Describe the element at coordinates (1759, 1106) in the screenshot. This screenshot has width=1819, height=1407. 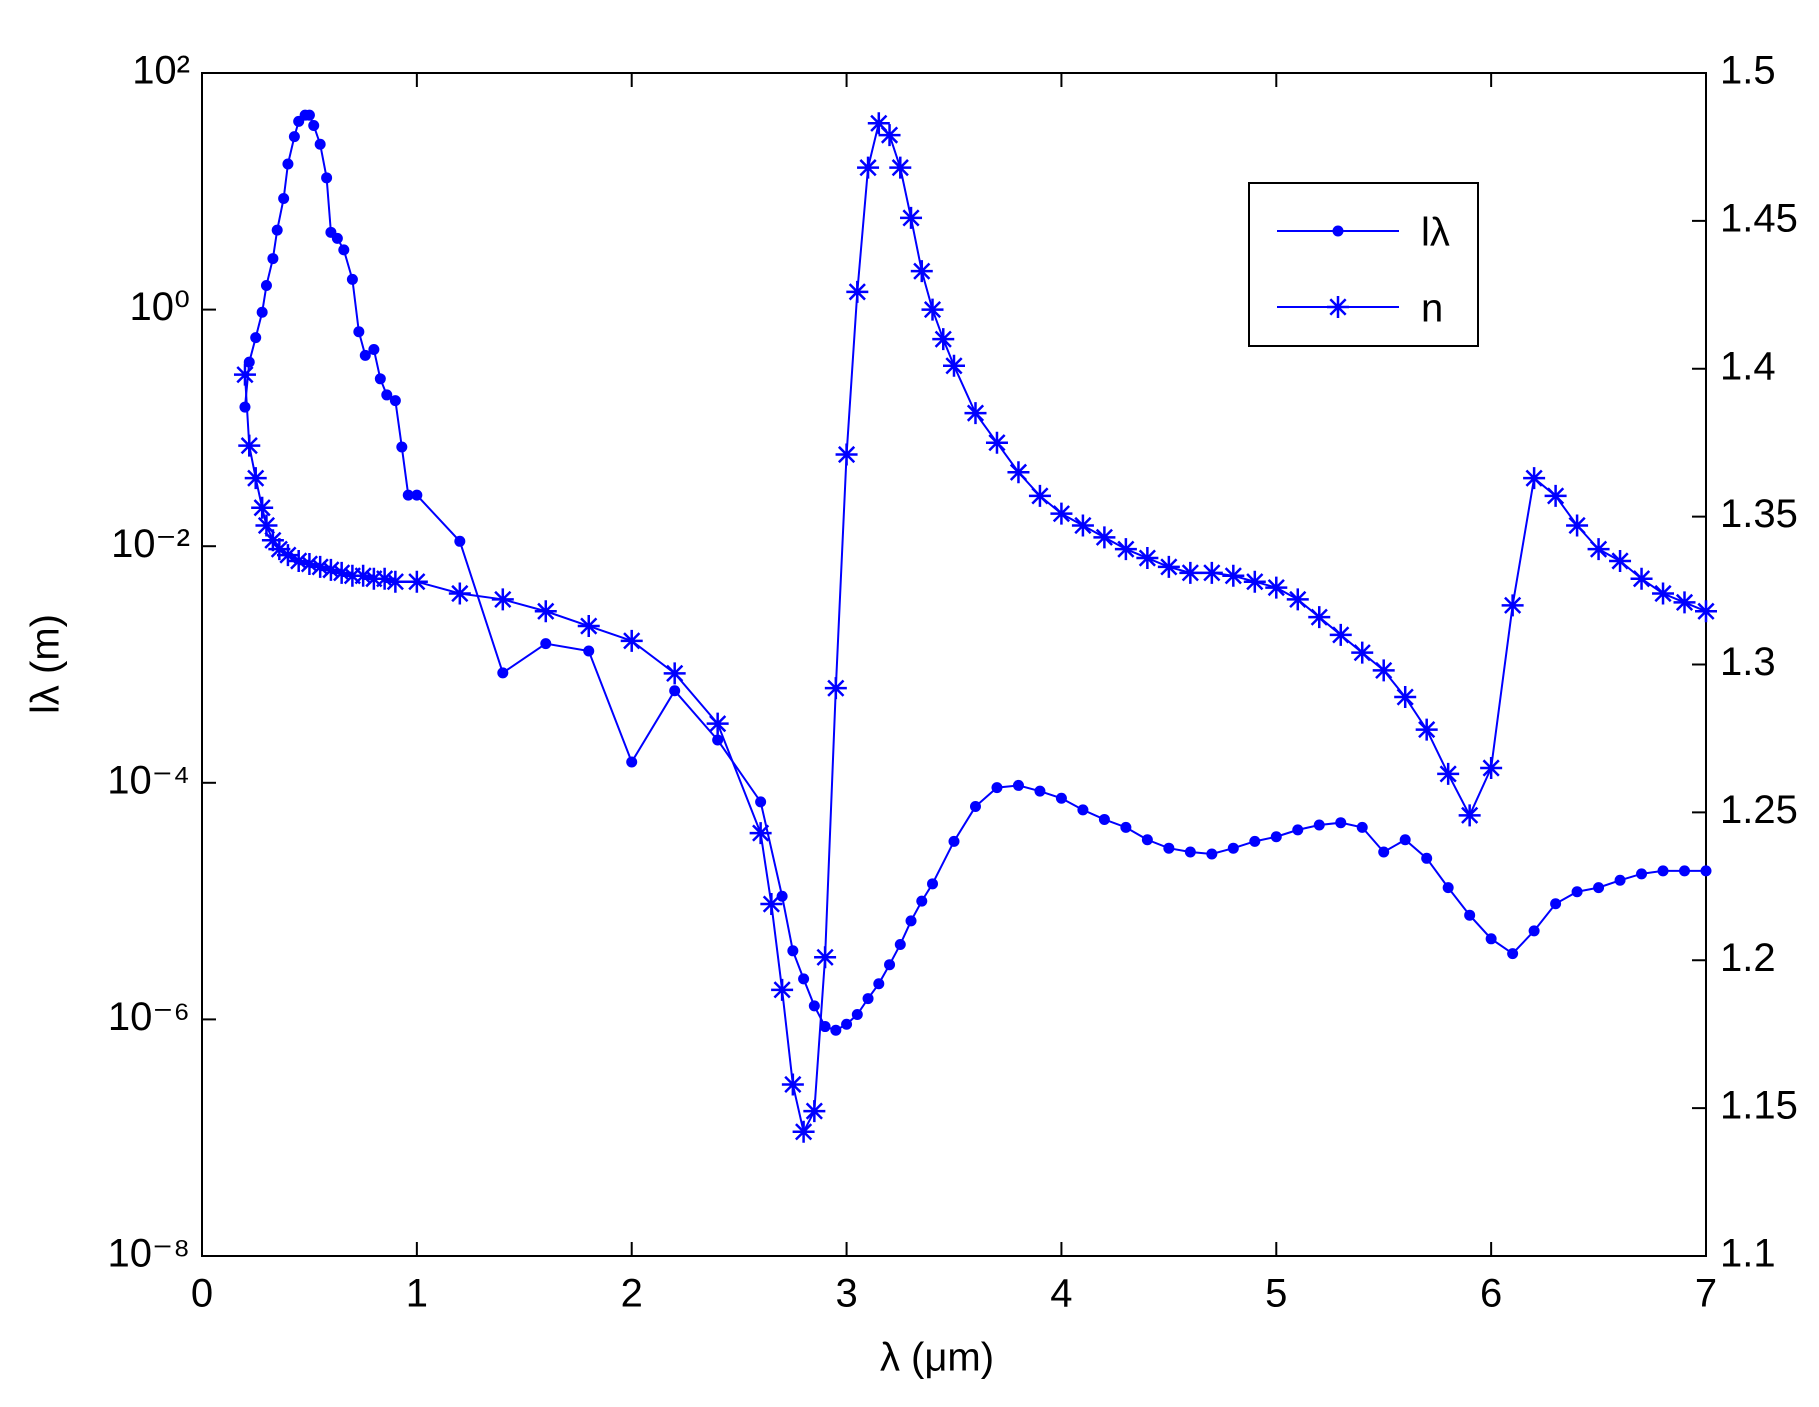
I see `y2-tick-label: 1.15` at that location.